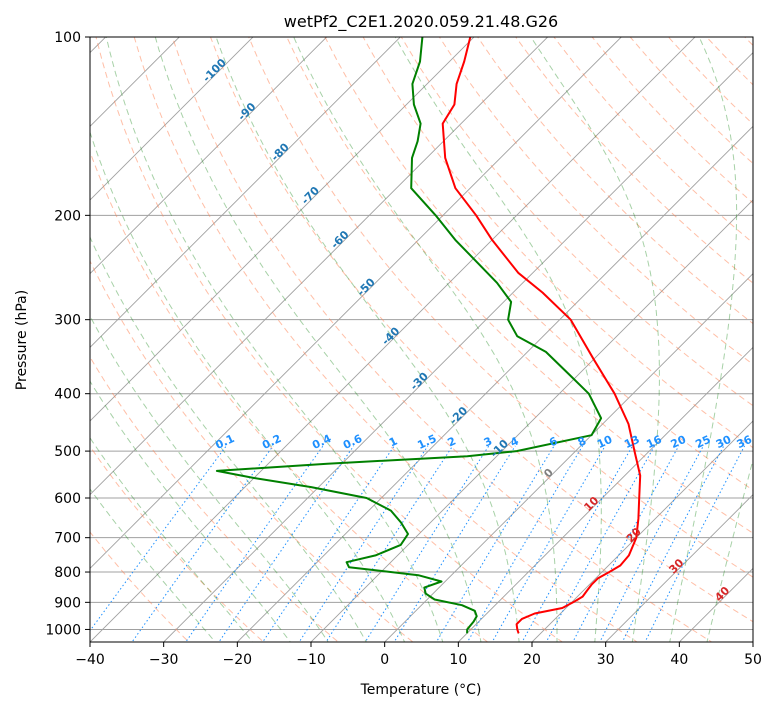 The image size is (775, 708). What do you see at coordinates (421, 22) in the screenshot?
I see `chart-title: wetPf2_C2E1.2020.059.21.48.G26` at bounding box center [421, 22].